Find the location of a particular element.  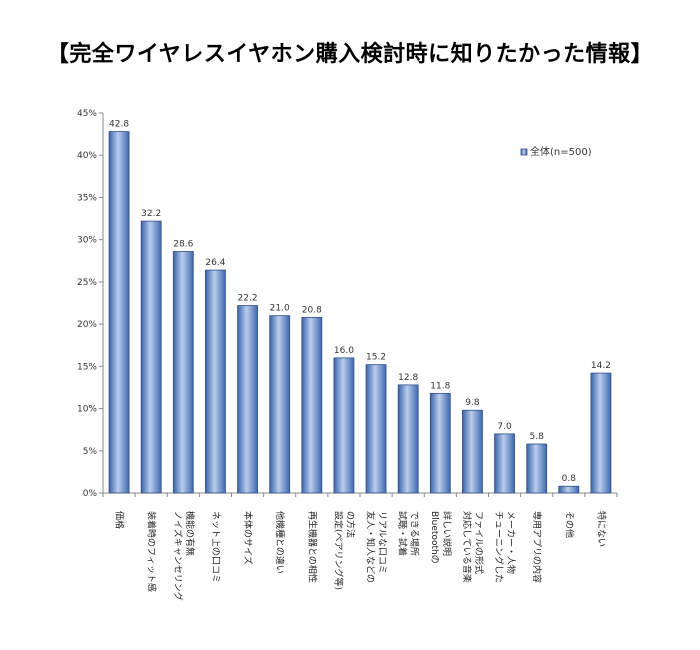

data-label: 20.8 is located at coordinates (312, 310).